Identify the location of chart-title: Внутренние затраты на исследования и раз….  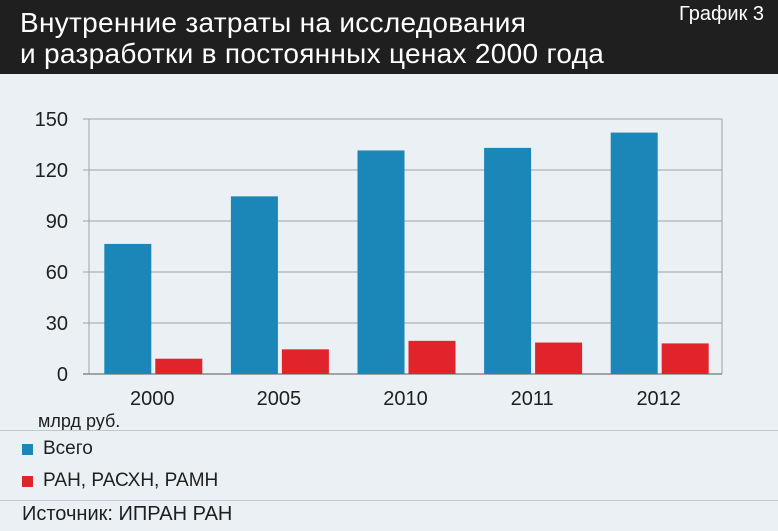
(312, 38).